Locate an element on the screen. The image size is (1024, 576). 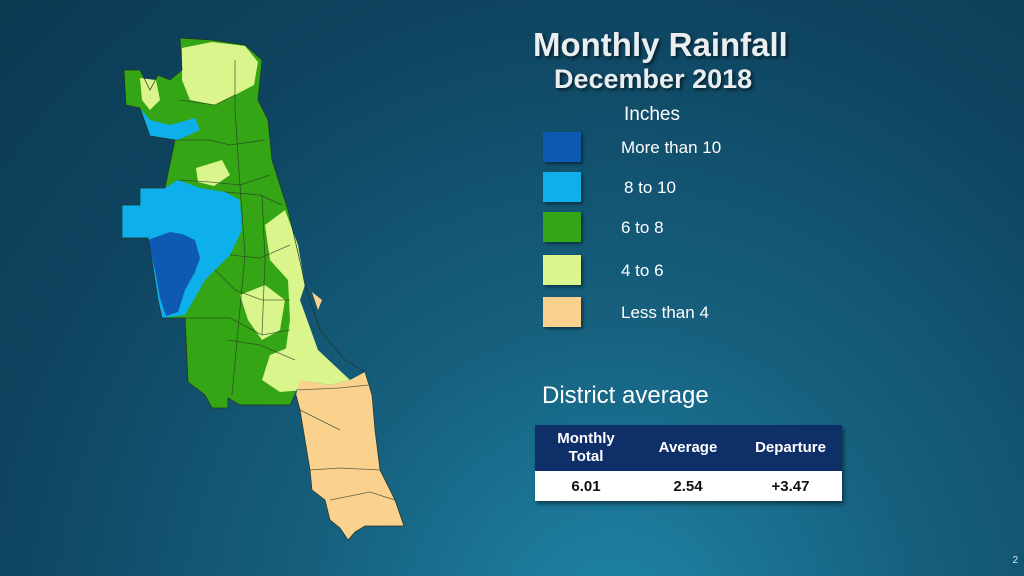
page-number: 2 is located at coordinates (1015, 560).